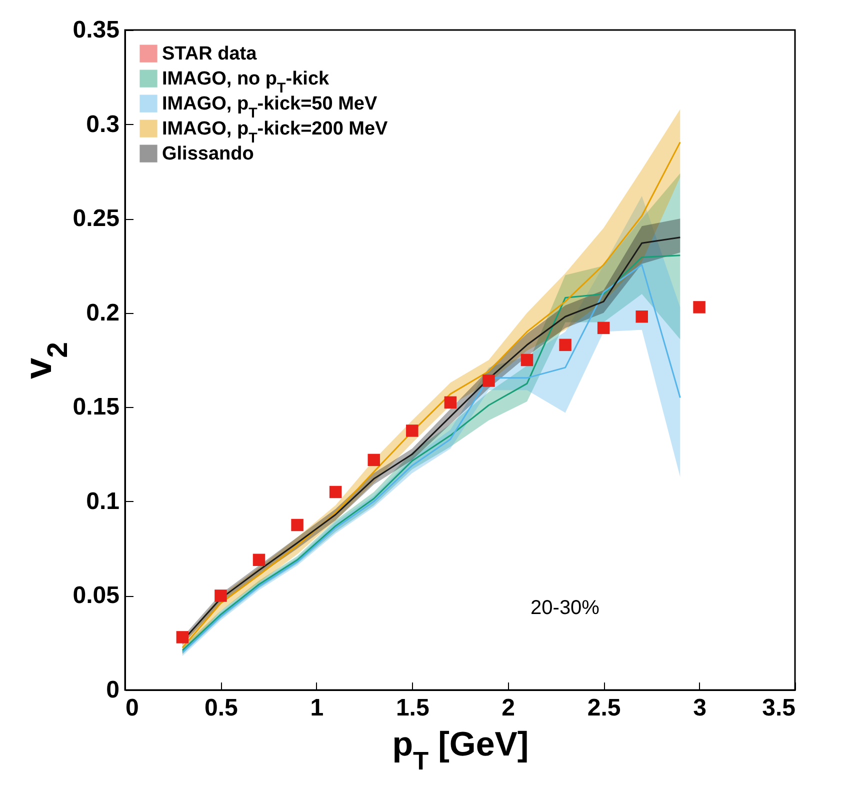  What do you see at coordinates (413, 708) in the screenshot?
I see `x-tick-label: 1.5` at bounding box center [413, 708].